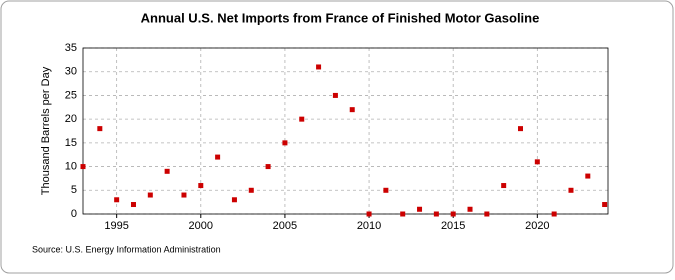 The image size is (675, 280). What do you see at coordinates (71, 119) in the screenshot?
I see `y-tick-label: 20` at bounding box center [71, 119].